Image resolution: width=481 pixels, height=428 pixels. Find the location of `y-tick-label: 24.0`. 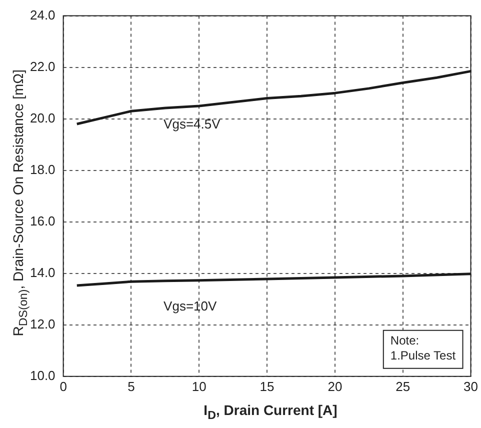

y-tick-label: 24.0 is located at coordinates (43, 14).